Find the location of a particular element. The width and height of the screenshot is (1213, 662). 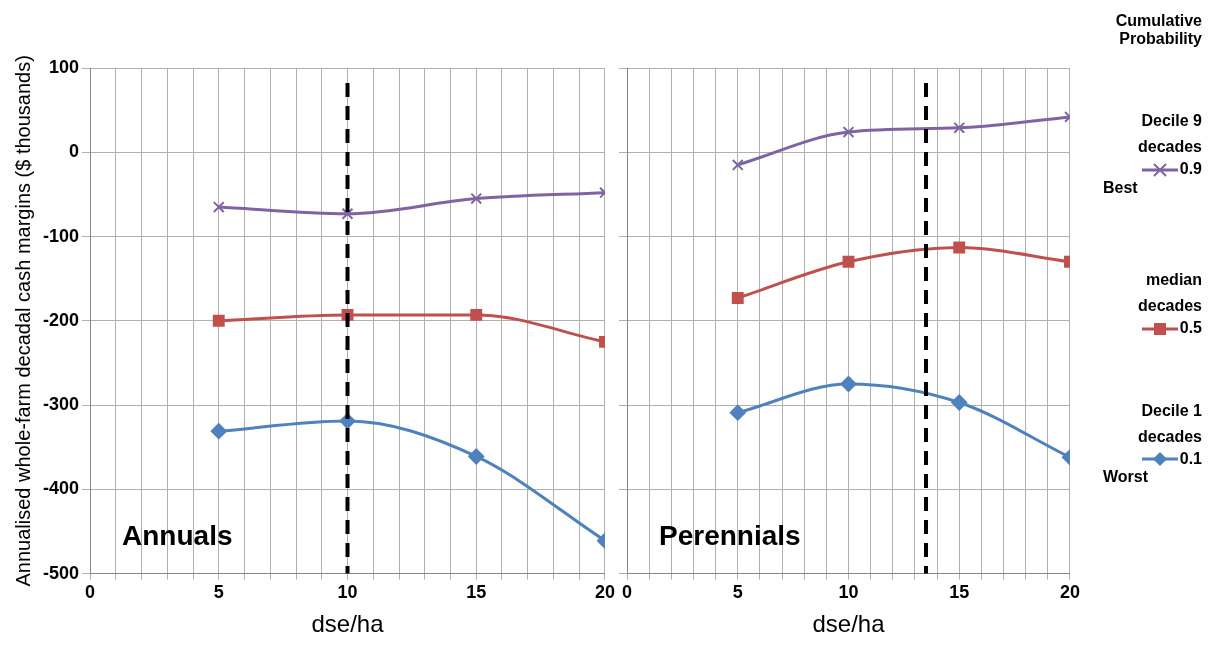

text: Annuals is located at coordinates (177, 536).